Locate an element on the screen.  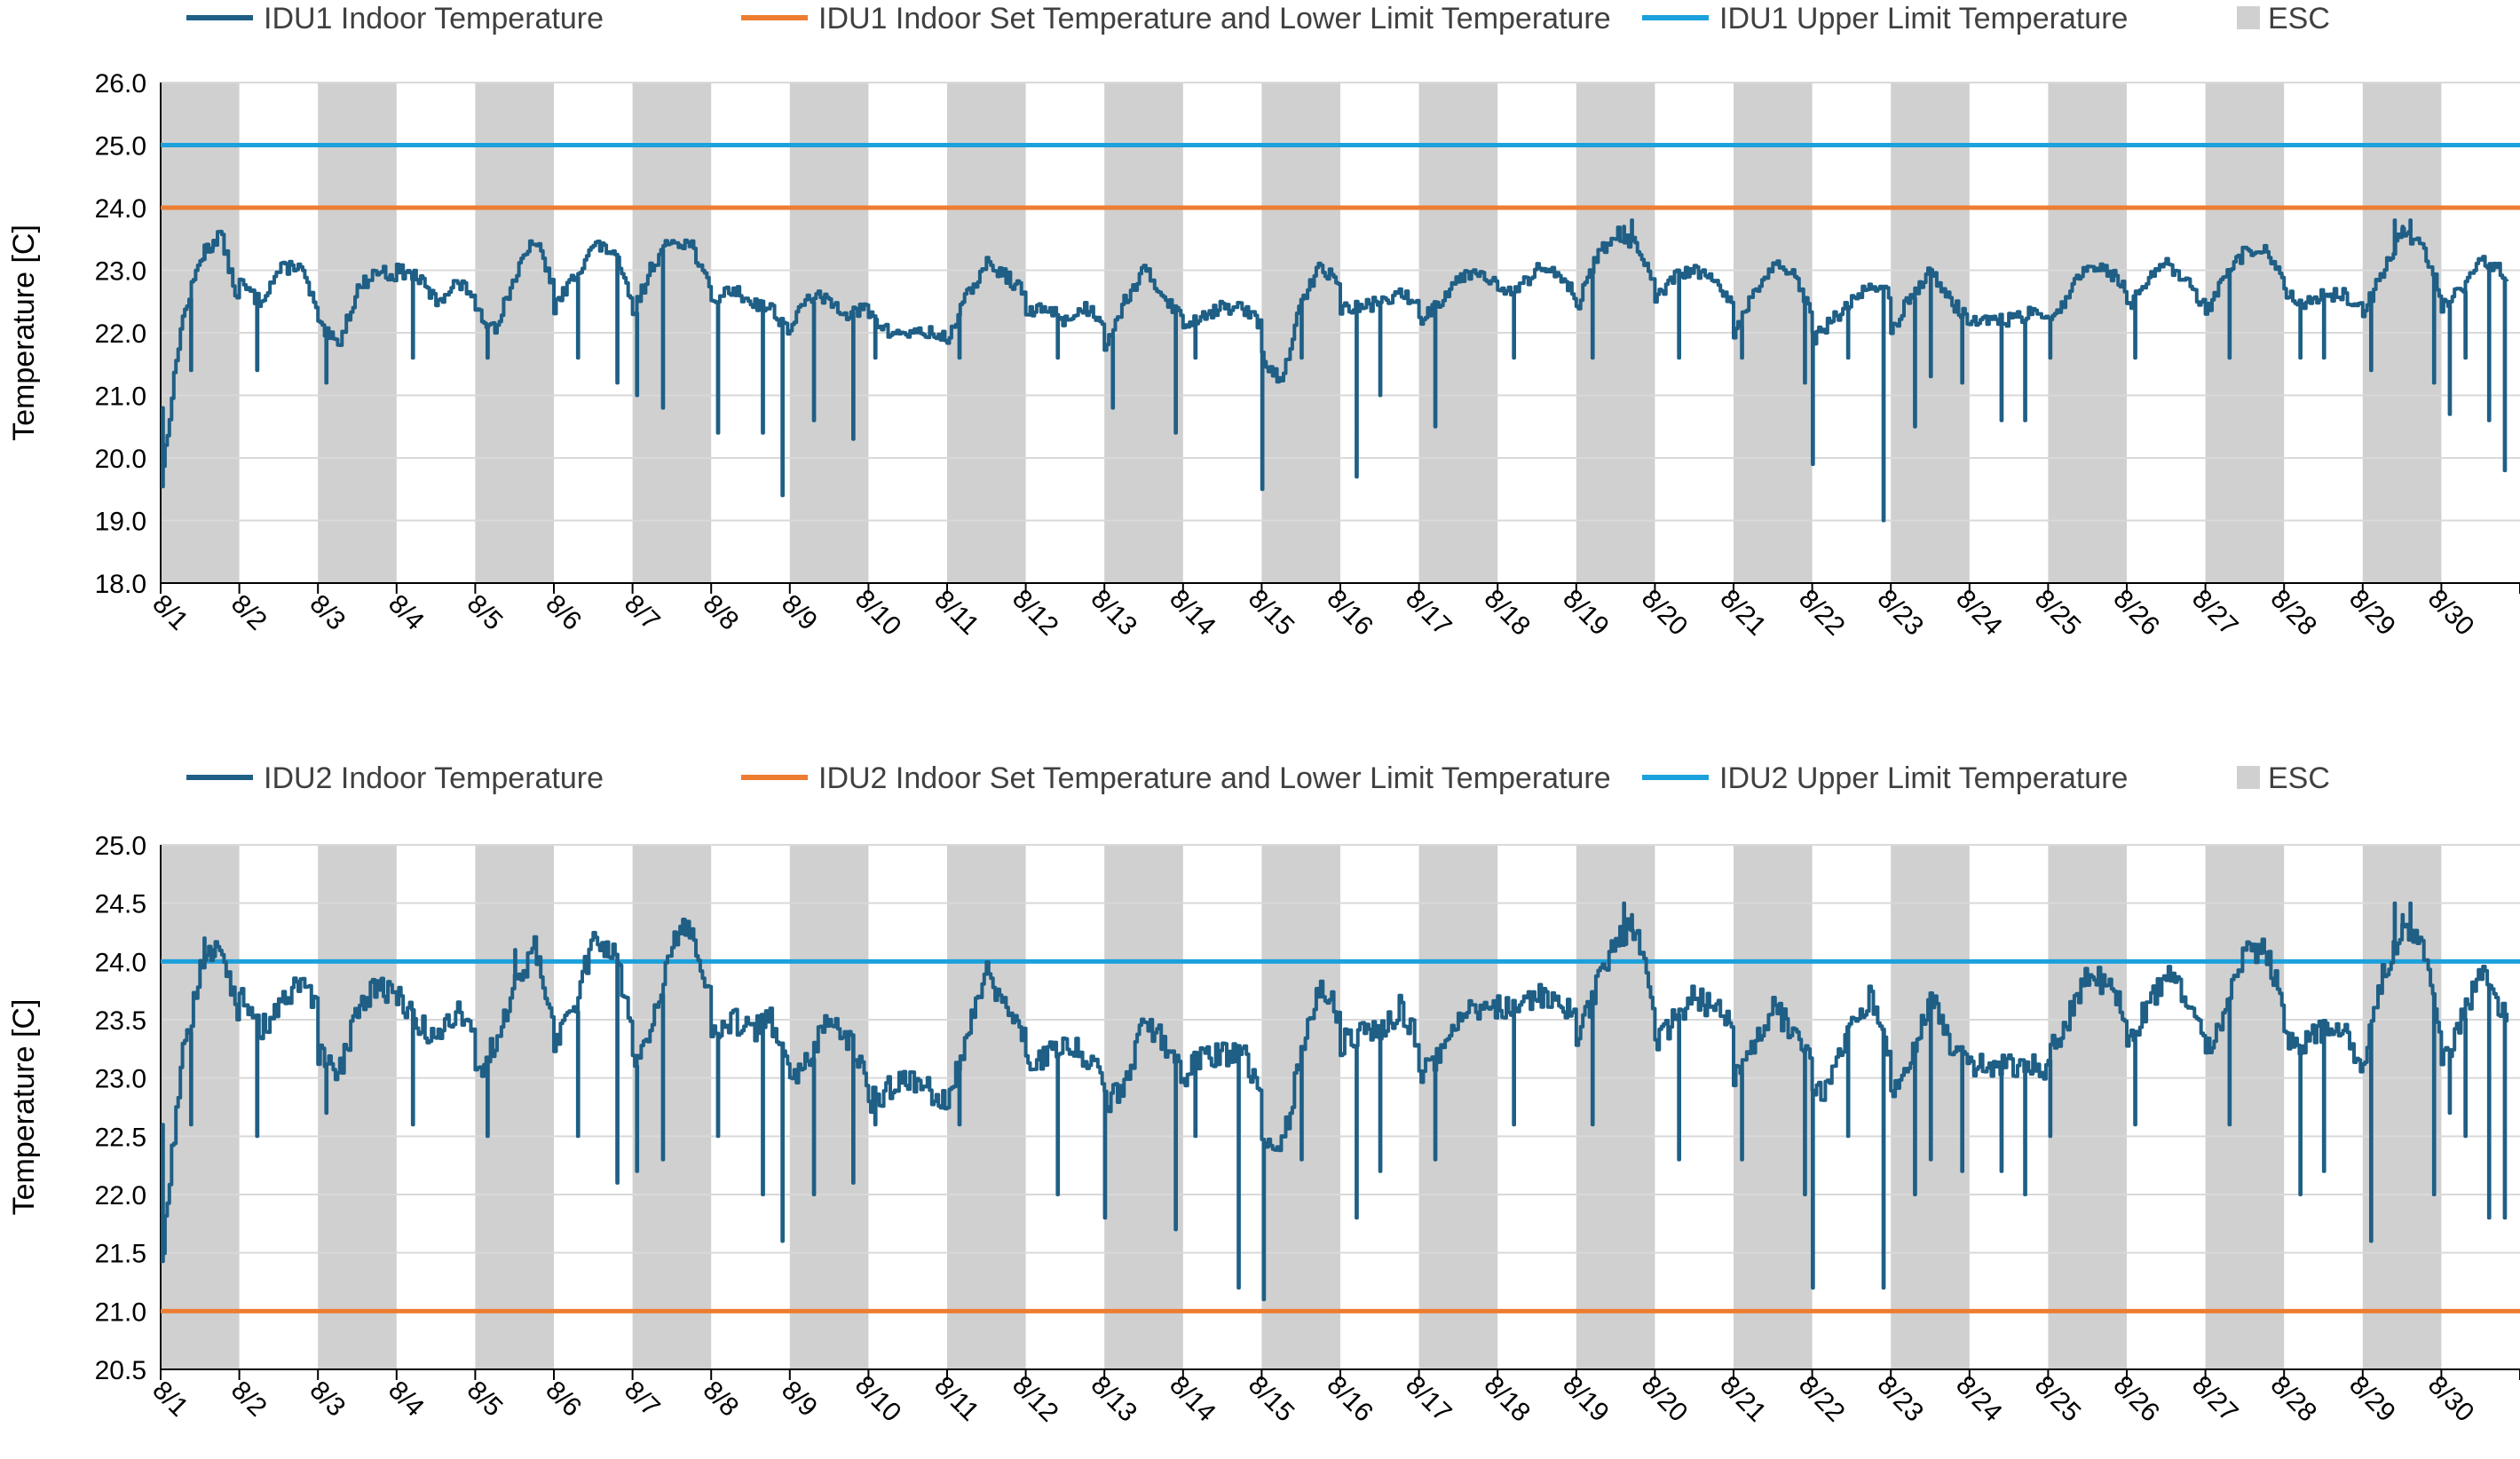
y-tick-label: 20.0 is located at coordinates (121, 460).